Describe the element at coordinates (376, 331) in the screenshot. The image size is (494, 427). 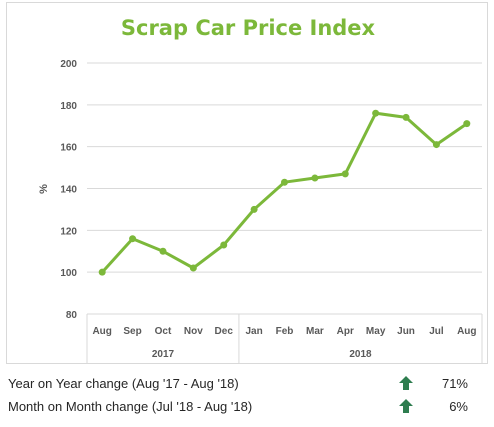
I see `x-tick-label: May` at that location.